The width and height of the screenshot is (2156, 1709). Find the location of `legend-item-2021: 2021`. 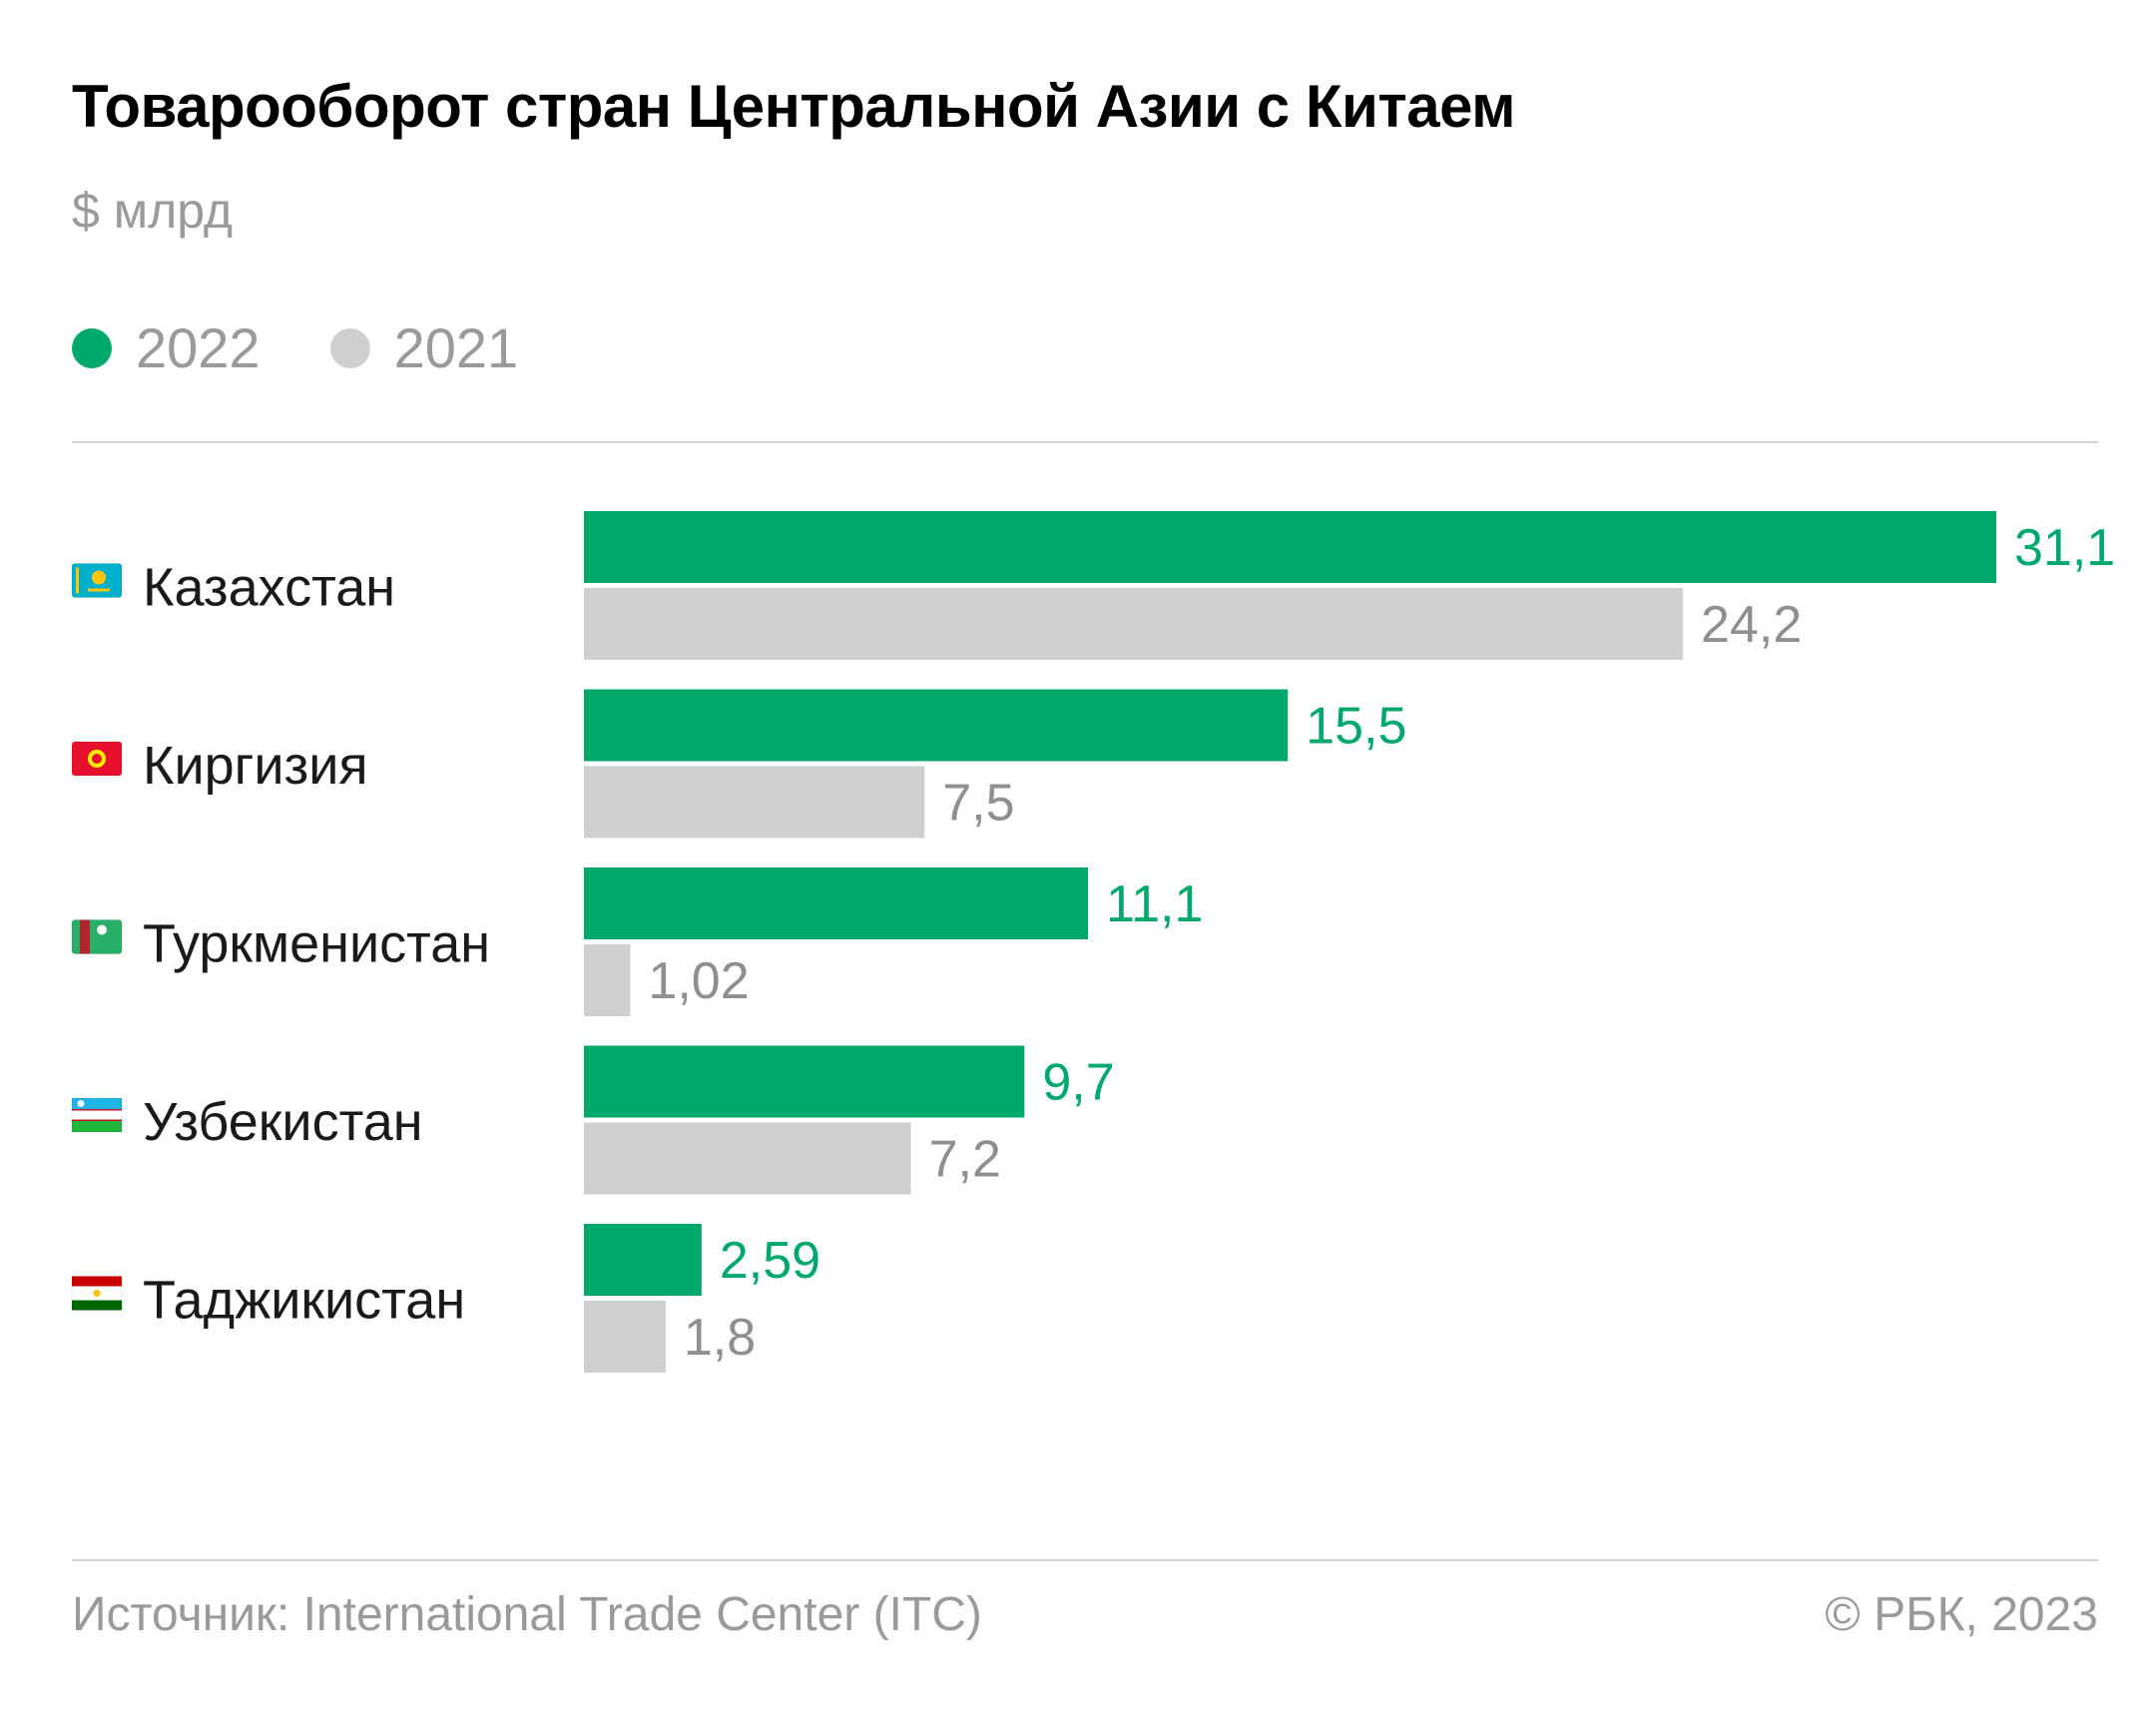

legend-item-2021: 2021 is located at coordinates (424, 347).